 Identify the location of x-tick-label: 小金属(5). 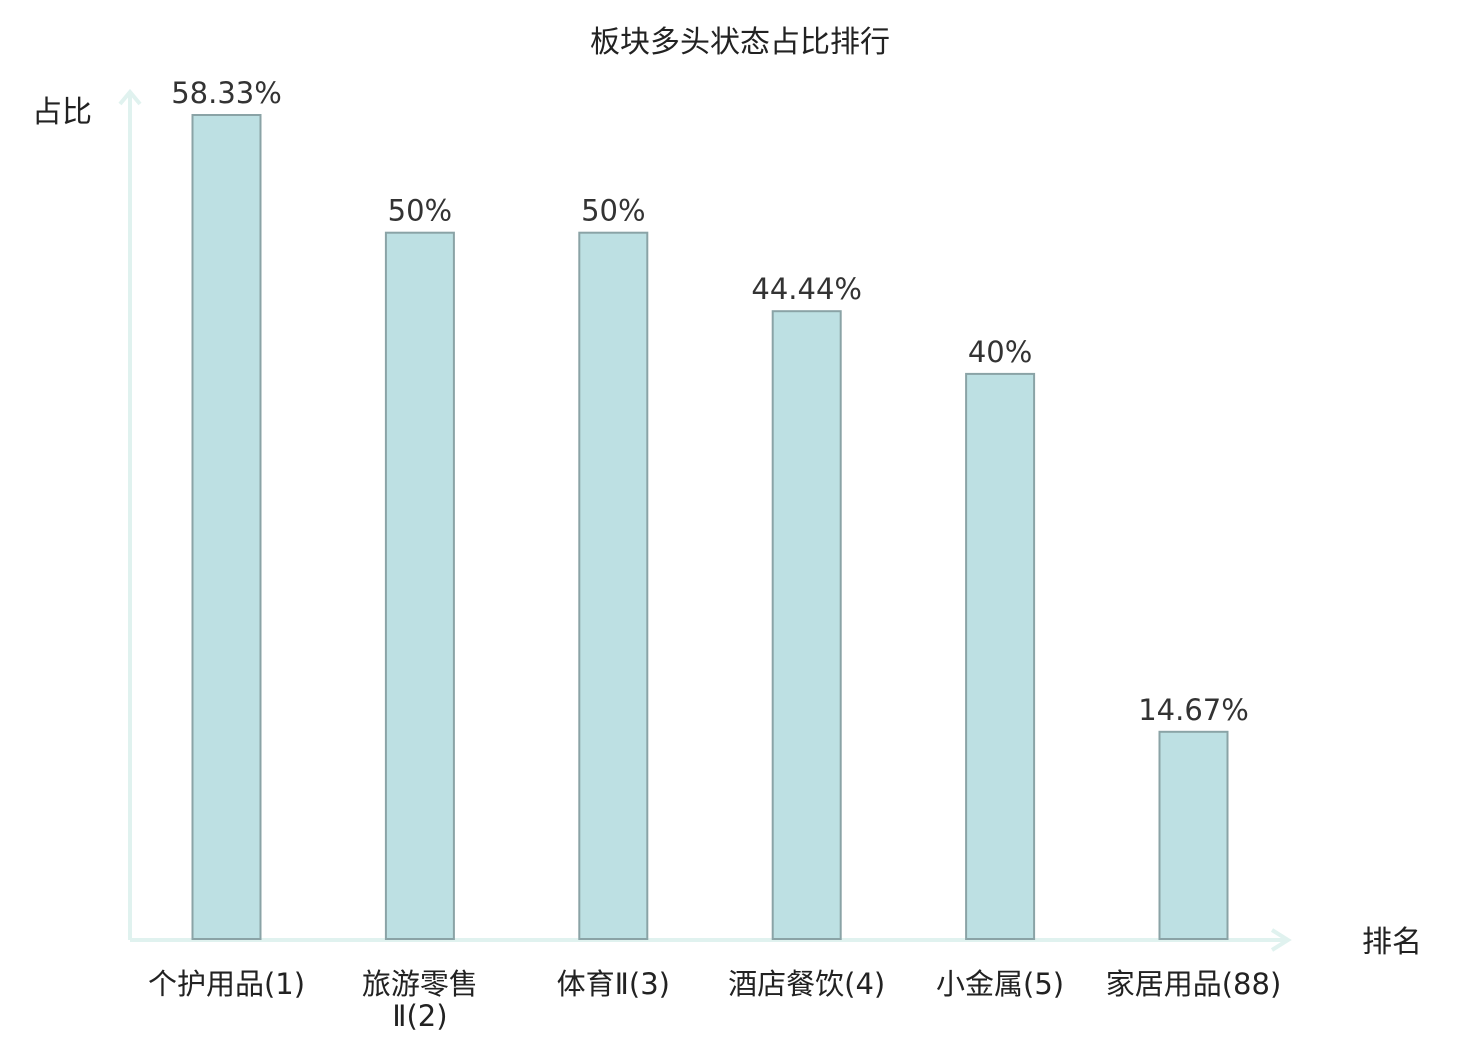
(1000, 984).